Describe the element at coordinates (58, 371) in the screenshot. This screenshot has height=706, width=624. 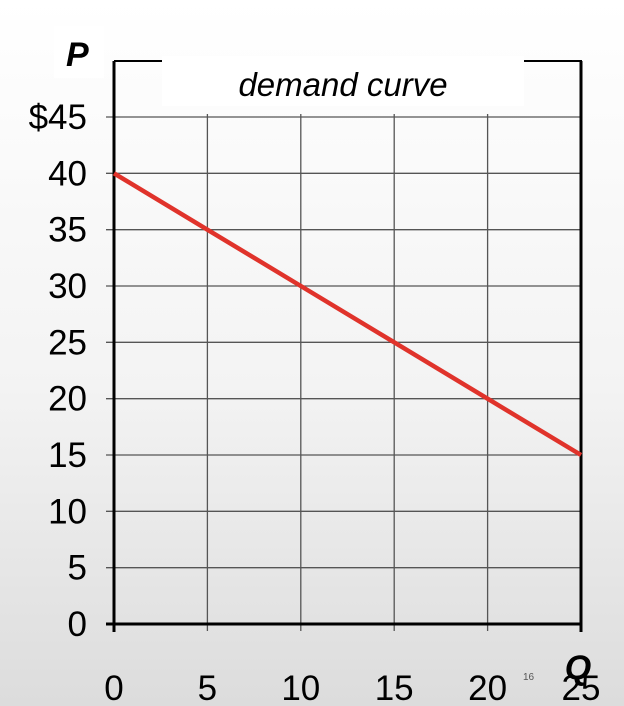
I see `y-tick-labels: 0 5 10 15 20 25 30 35 40 $45` at that location.